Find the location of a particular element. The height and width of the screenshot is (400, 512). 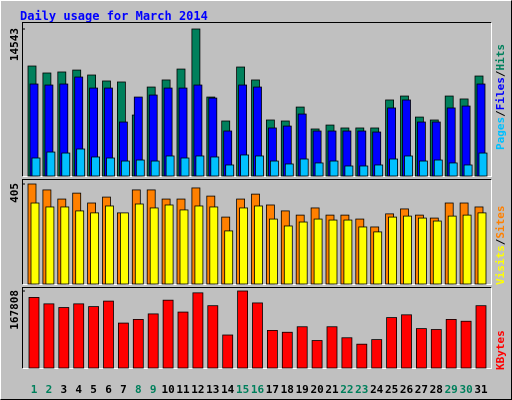

x-tick-label: 23 is located at coordinates (361, 389).